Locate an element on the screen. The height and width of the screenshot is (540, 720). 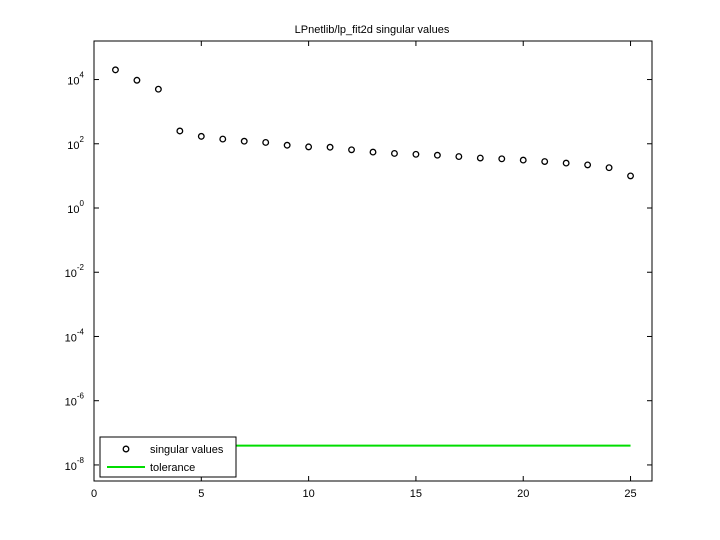
legend: singular values tolerance is located at coordinates (168, 457).